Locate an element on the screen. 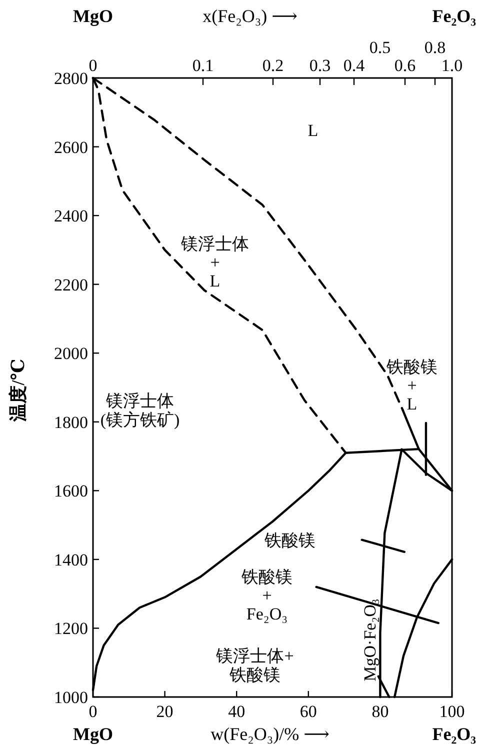  x-tick-label: 80 is located at coordinates (380, 711).